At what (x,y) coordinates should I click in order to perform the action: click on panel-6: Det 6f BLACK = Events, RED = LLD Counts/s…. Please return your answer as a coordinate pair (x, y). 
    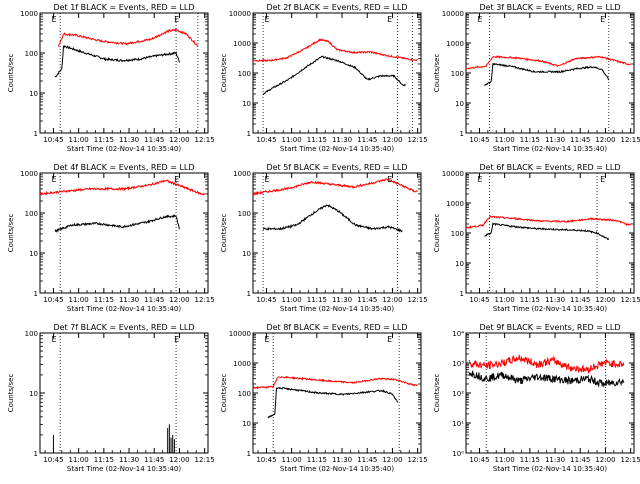
    Looking at the image, I should click on (536, 238).